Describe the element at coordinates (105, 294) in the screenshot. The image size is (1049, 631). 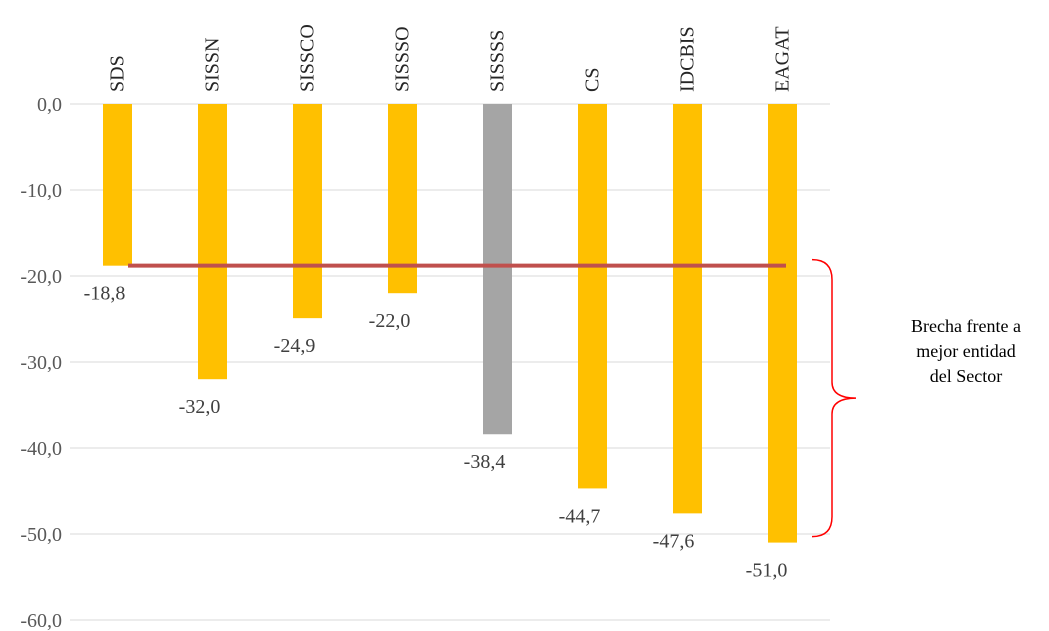
I see `data-label: -18,8` at that location.